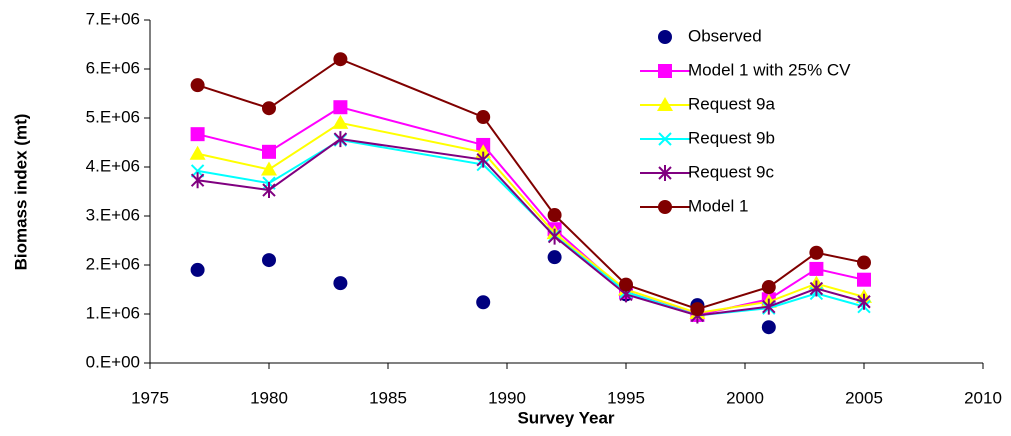 The height and width of the screenshot is (436, 1011). Describe the element at coordinates (20, 192) in the screenshot. I see `y-axis-title: Biomass index (mt)` at that location.